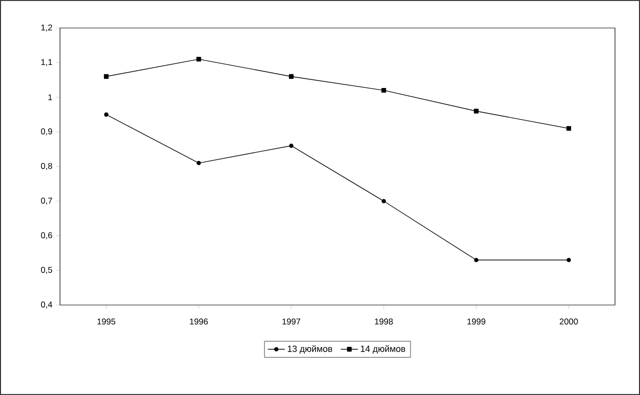 This screenshot has height=395, width=640. I want to click on x-tick-label: 1998, so click(383, 321).